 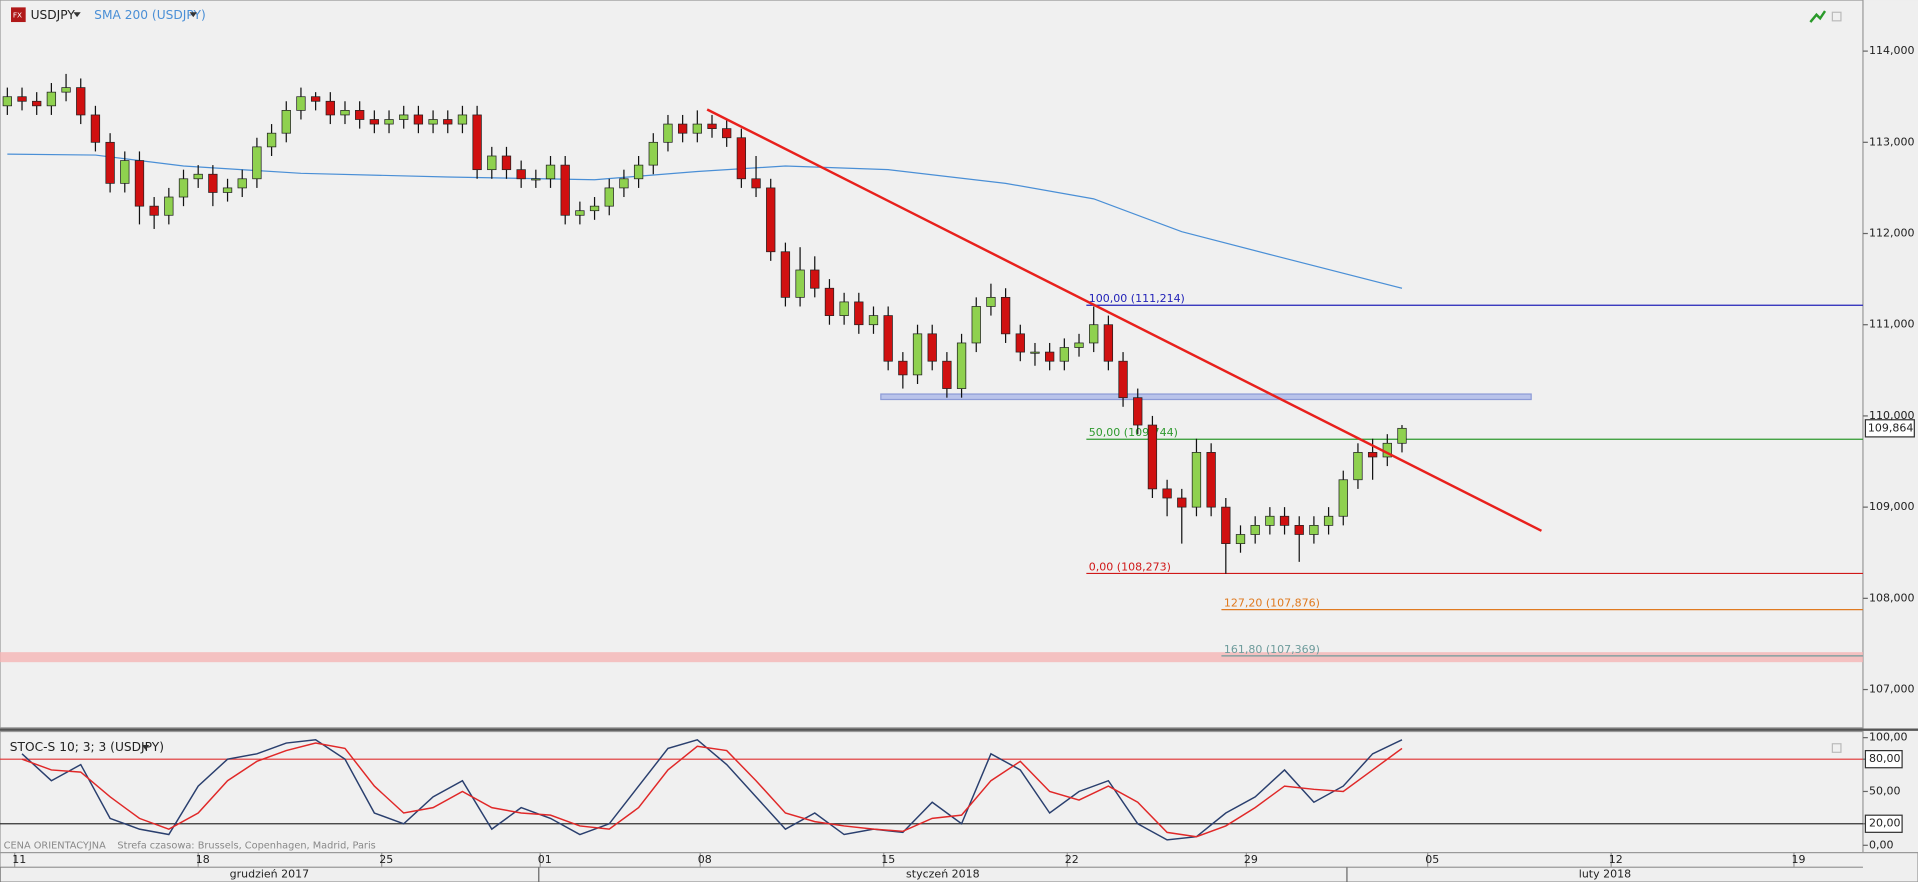 What do you see at coordinates (1892, 324) in the screenshot?
I see `y-tick-label: 111,000` at bounding box center [1892, 324].